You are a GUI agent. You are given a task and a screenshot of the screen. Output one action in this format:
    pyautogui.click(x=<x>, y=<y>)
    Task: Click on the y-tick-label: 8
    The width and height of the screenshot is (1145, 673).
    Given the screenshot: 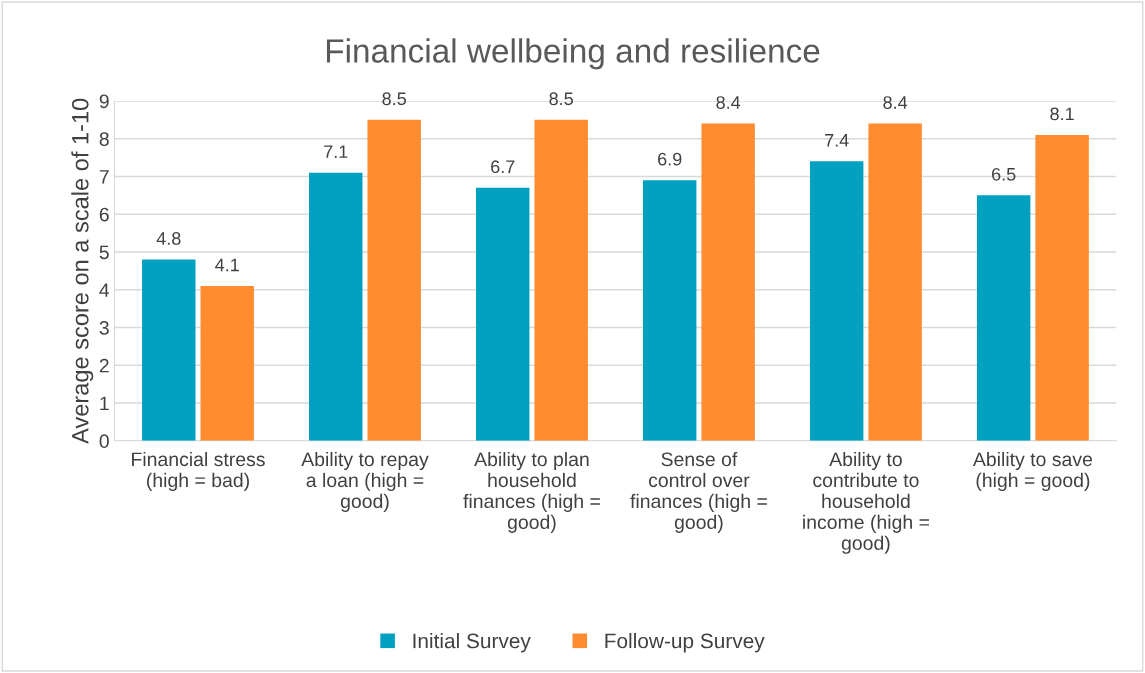 What is the action you would take?
    pyautogui.click(x=104, y=139)
    